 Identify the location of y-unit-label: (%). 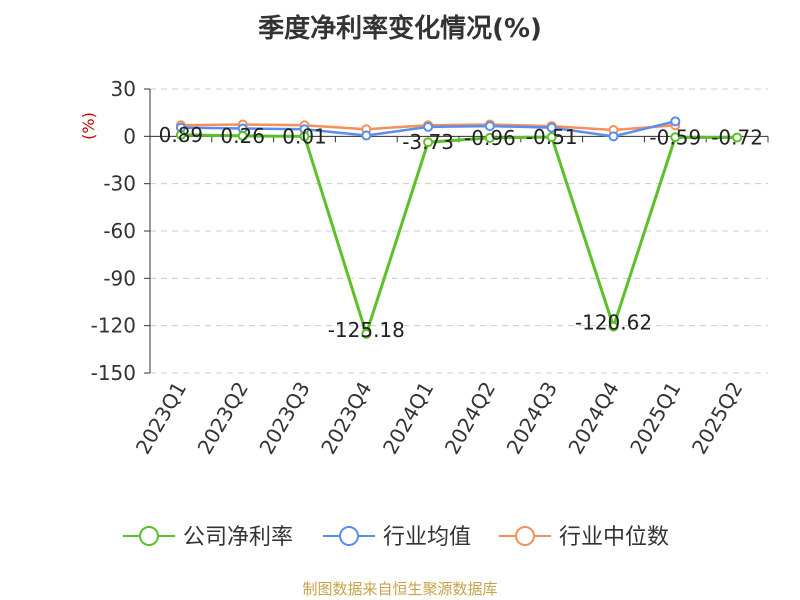
(88, 126).